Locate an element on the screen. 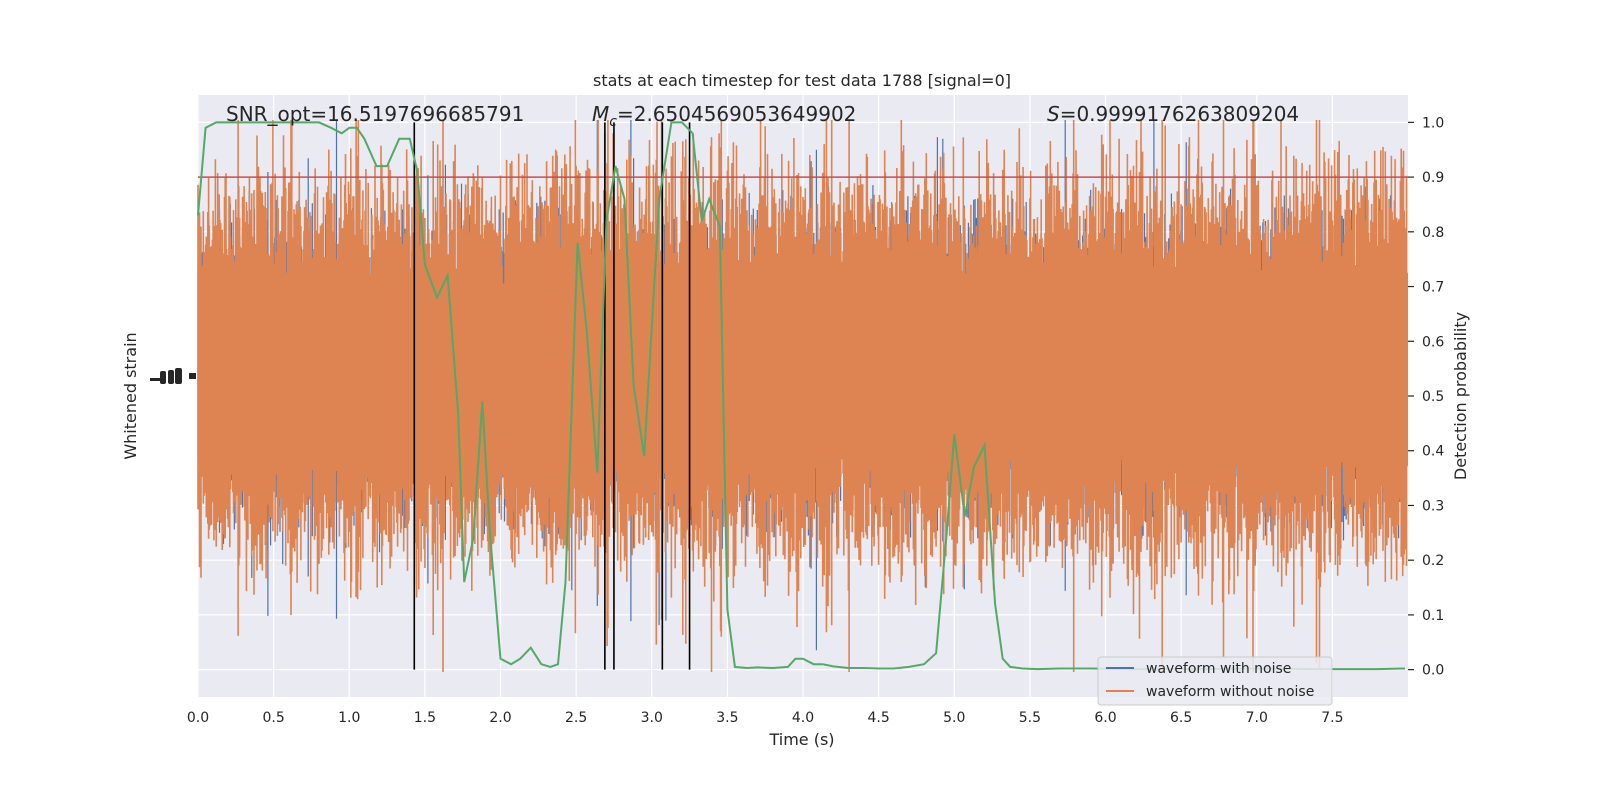 The image size is (1600, 800). y-axis-left-label: Whitened strain is located at coordinates (130, 395).